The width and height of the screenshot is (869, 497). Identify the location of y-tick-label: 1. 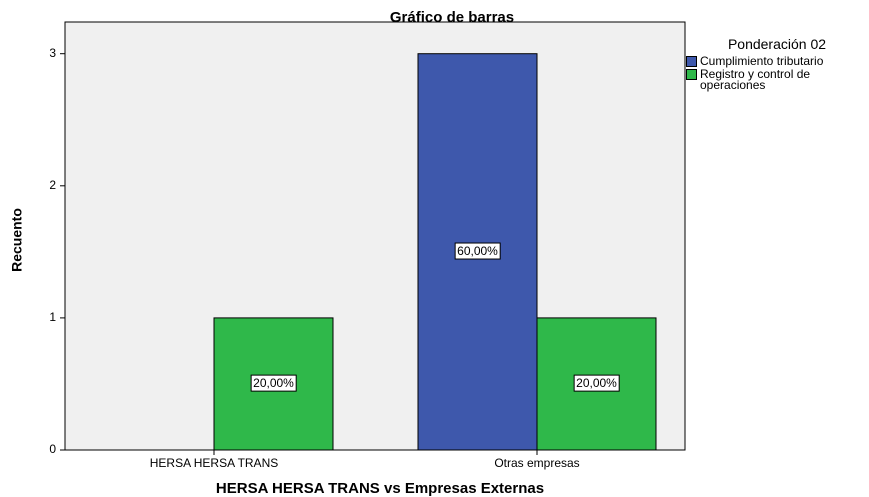
(52, 317).